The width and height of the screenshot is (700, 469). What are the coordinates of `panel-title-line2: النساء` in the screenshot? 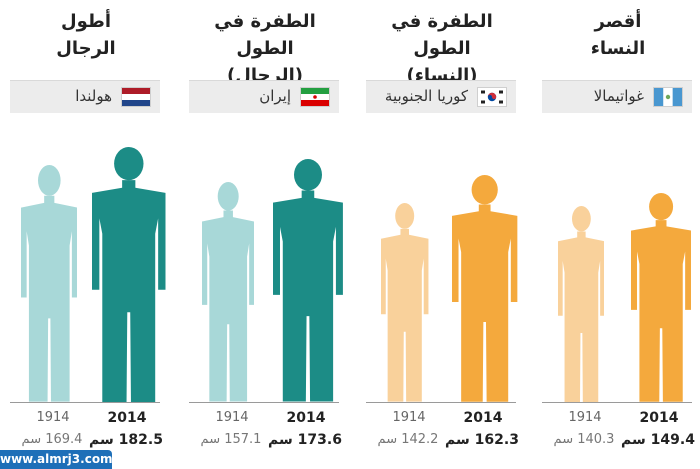 It's located at (618, 48).